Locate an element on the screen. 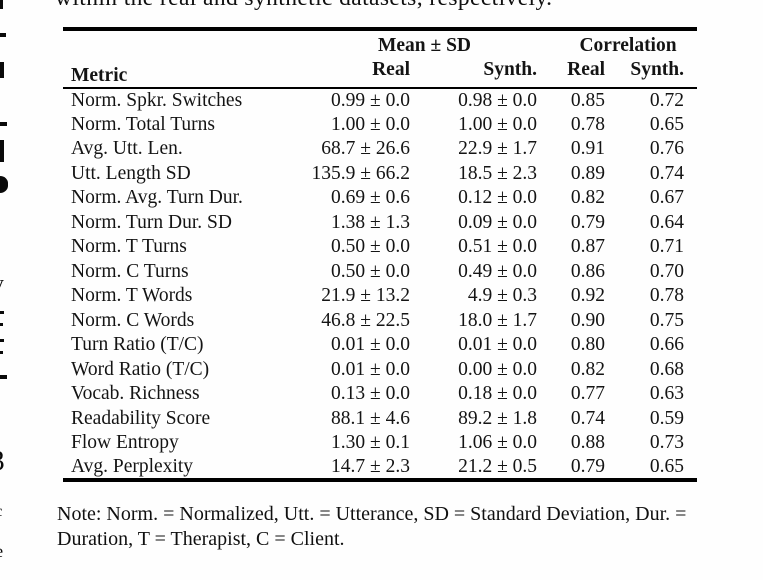 Image resolution: width=763 pixels, height=580 pixels. page-edge-fragment: c is located at coordinates (2, 514).